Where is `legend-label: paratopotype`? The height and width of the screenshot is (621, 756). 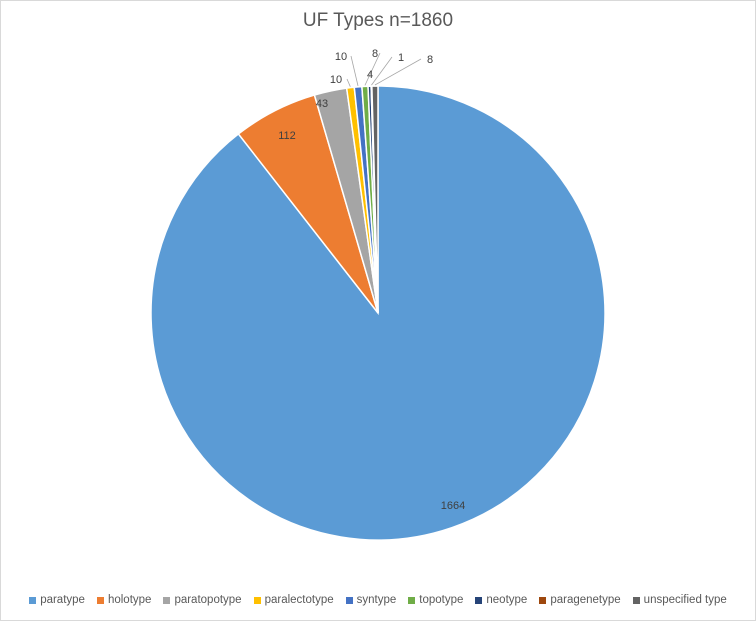
legend-label: paratopotype is located at coordinates (208, 600).